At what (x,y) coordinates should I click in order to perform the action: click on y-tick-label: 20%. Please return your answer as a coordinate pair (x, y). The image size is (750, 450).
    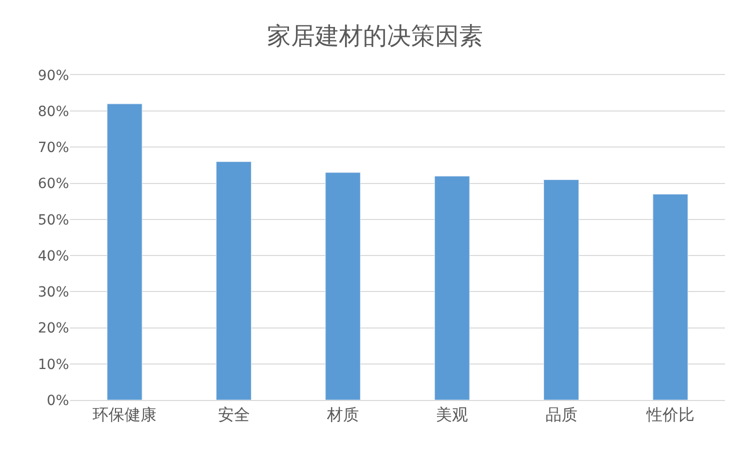
    Looking at the image, I should click on (53, 328).